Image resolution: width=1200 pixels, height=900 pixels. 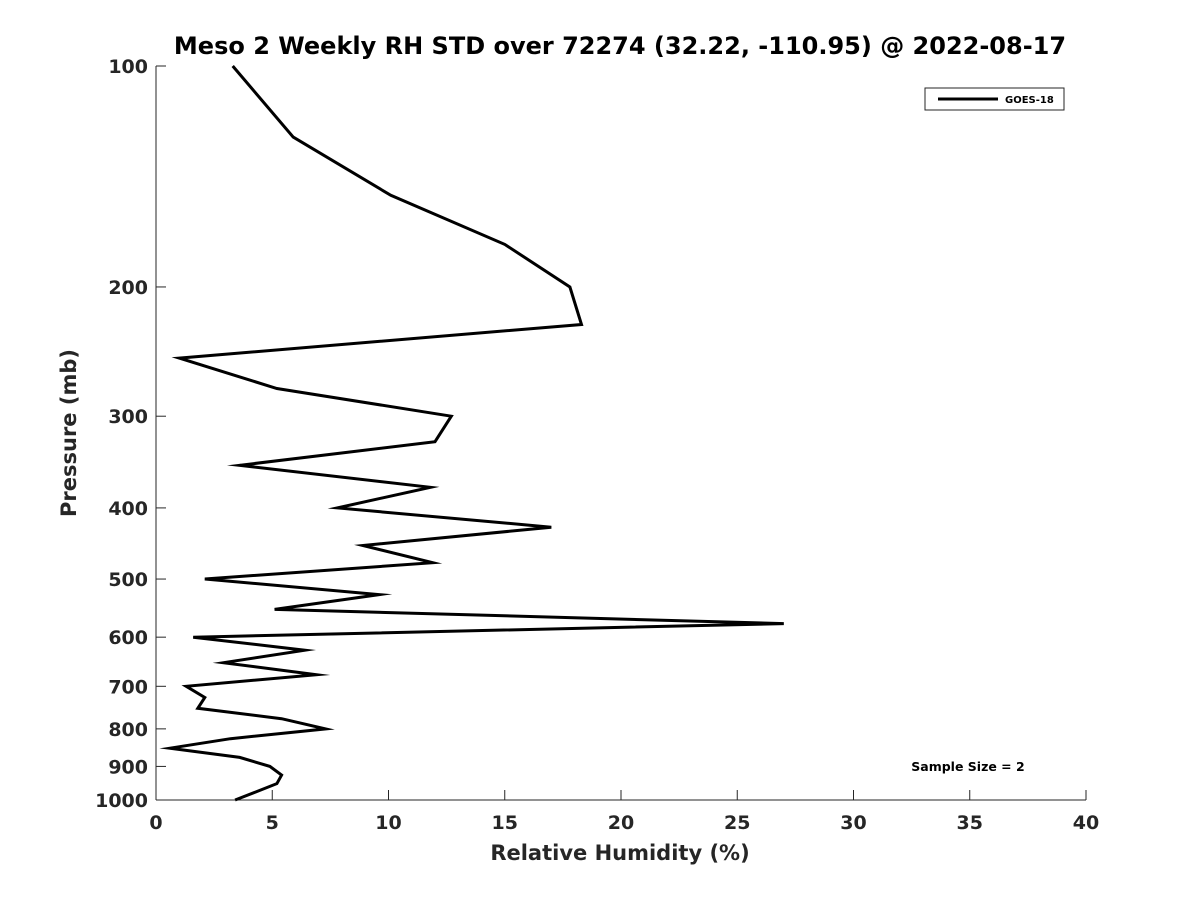 I want to click on y-ticks: 100 200 300 400 500 600 700 800 900 1000, so click(x=130, y=434).